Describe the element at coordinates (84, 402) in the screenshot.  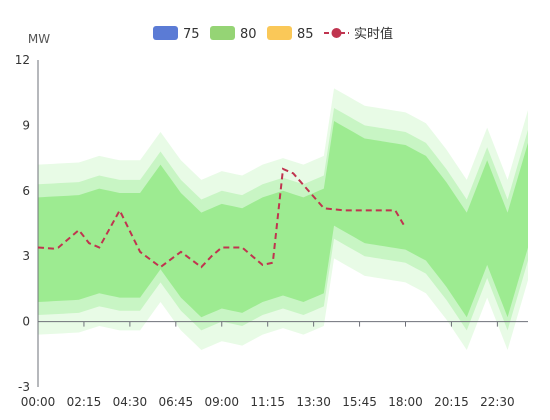
I see `x-tick-label: 02:15` at that location.